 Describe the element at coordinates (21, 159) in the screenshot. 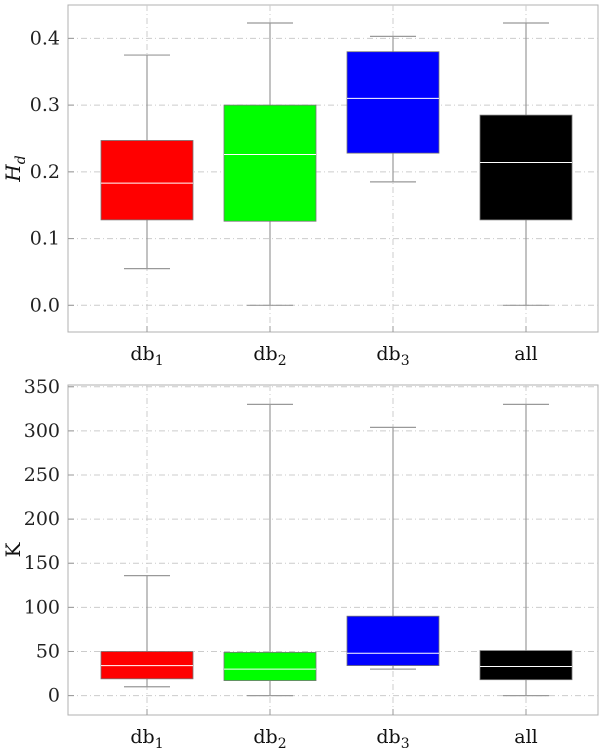

I see `y-axis-label-sub: d` at that location.